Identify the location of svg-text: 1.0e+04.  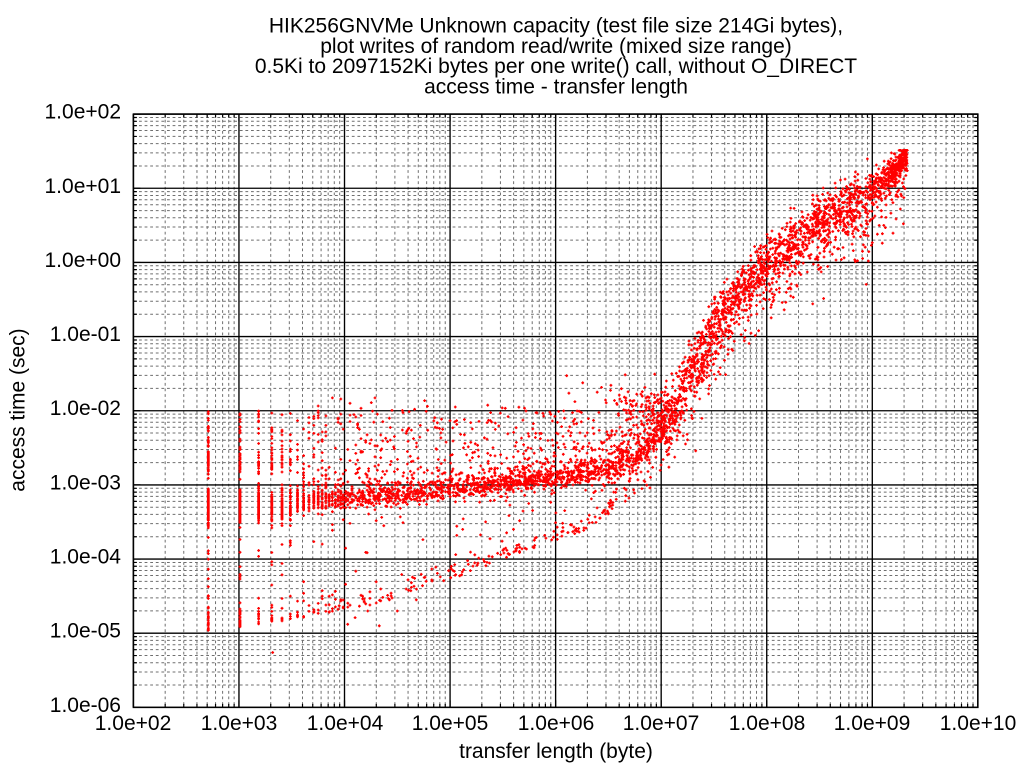
(345, 723).